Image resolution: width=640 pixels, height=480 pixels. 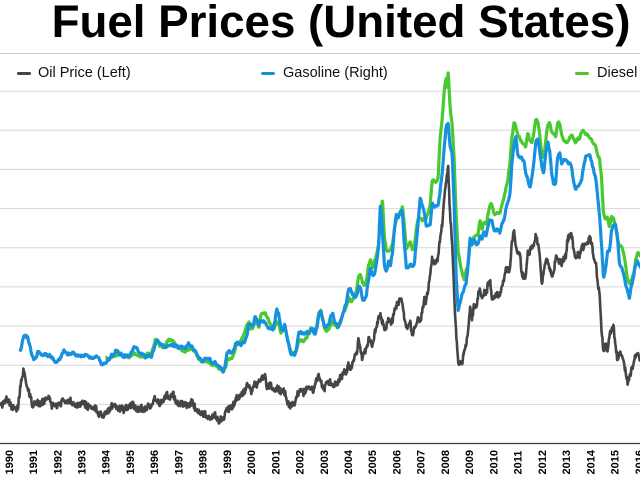 What do you see at coordinates (470, 462) in the screenshot?
I see `svg-text: 2009` at bounding box center [470, 462].